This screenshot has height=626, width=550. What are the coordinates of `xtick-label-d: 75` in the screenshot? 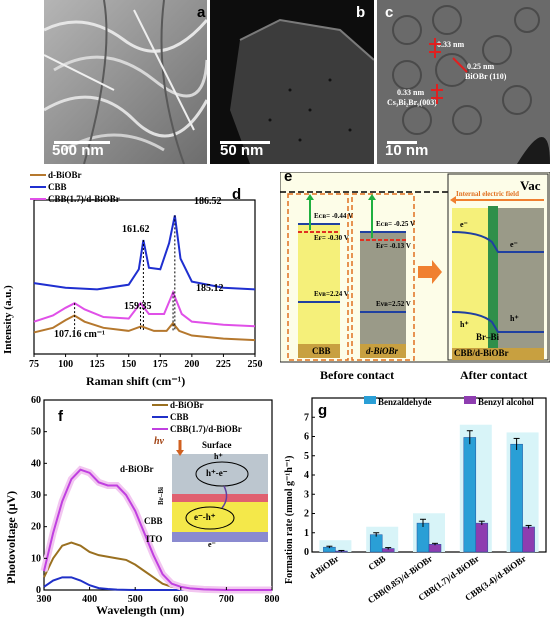 It's located at (34, 364).